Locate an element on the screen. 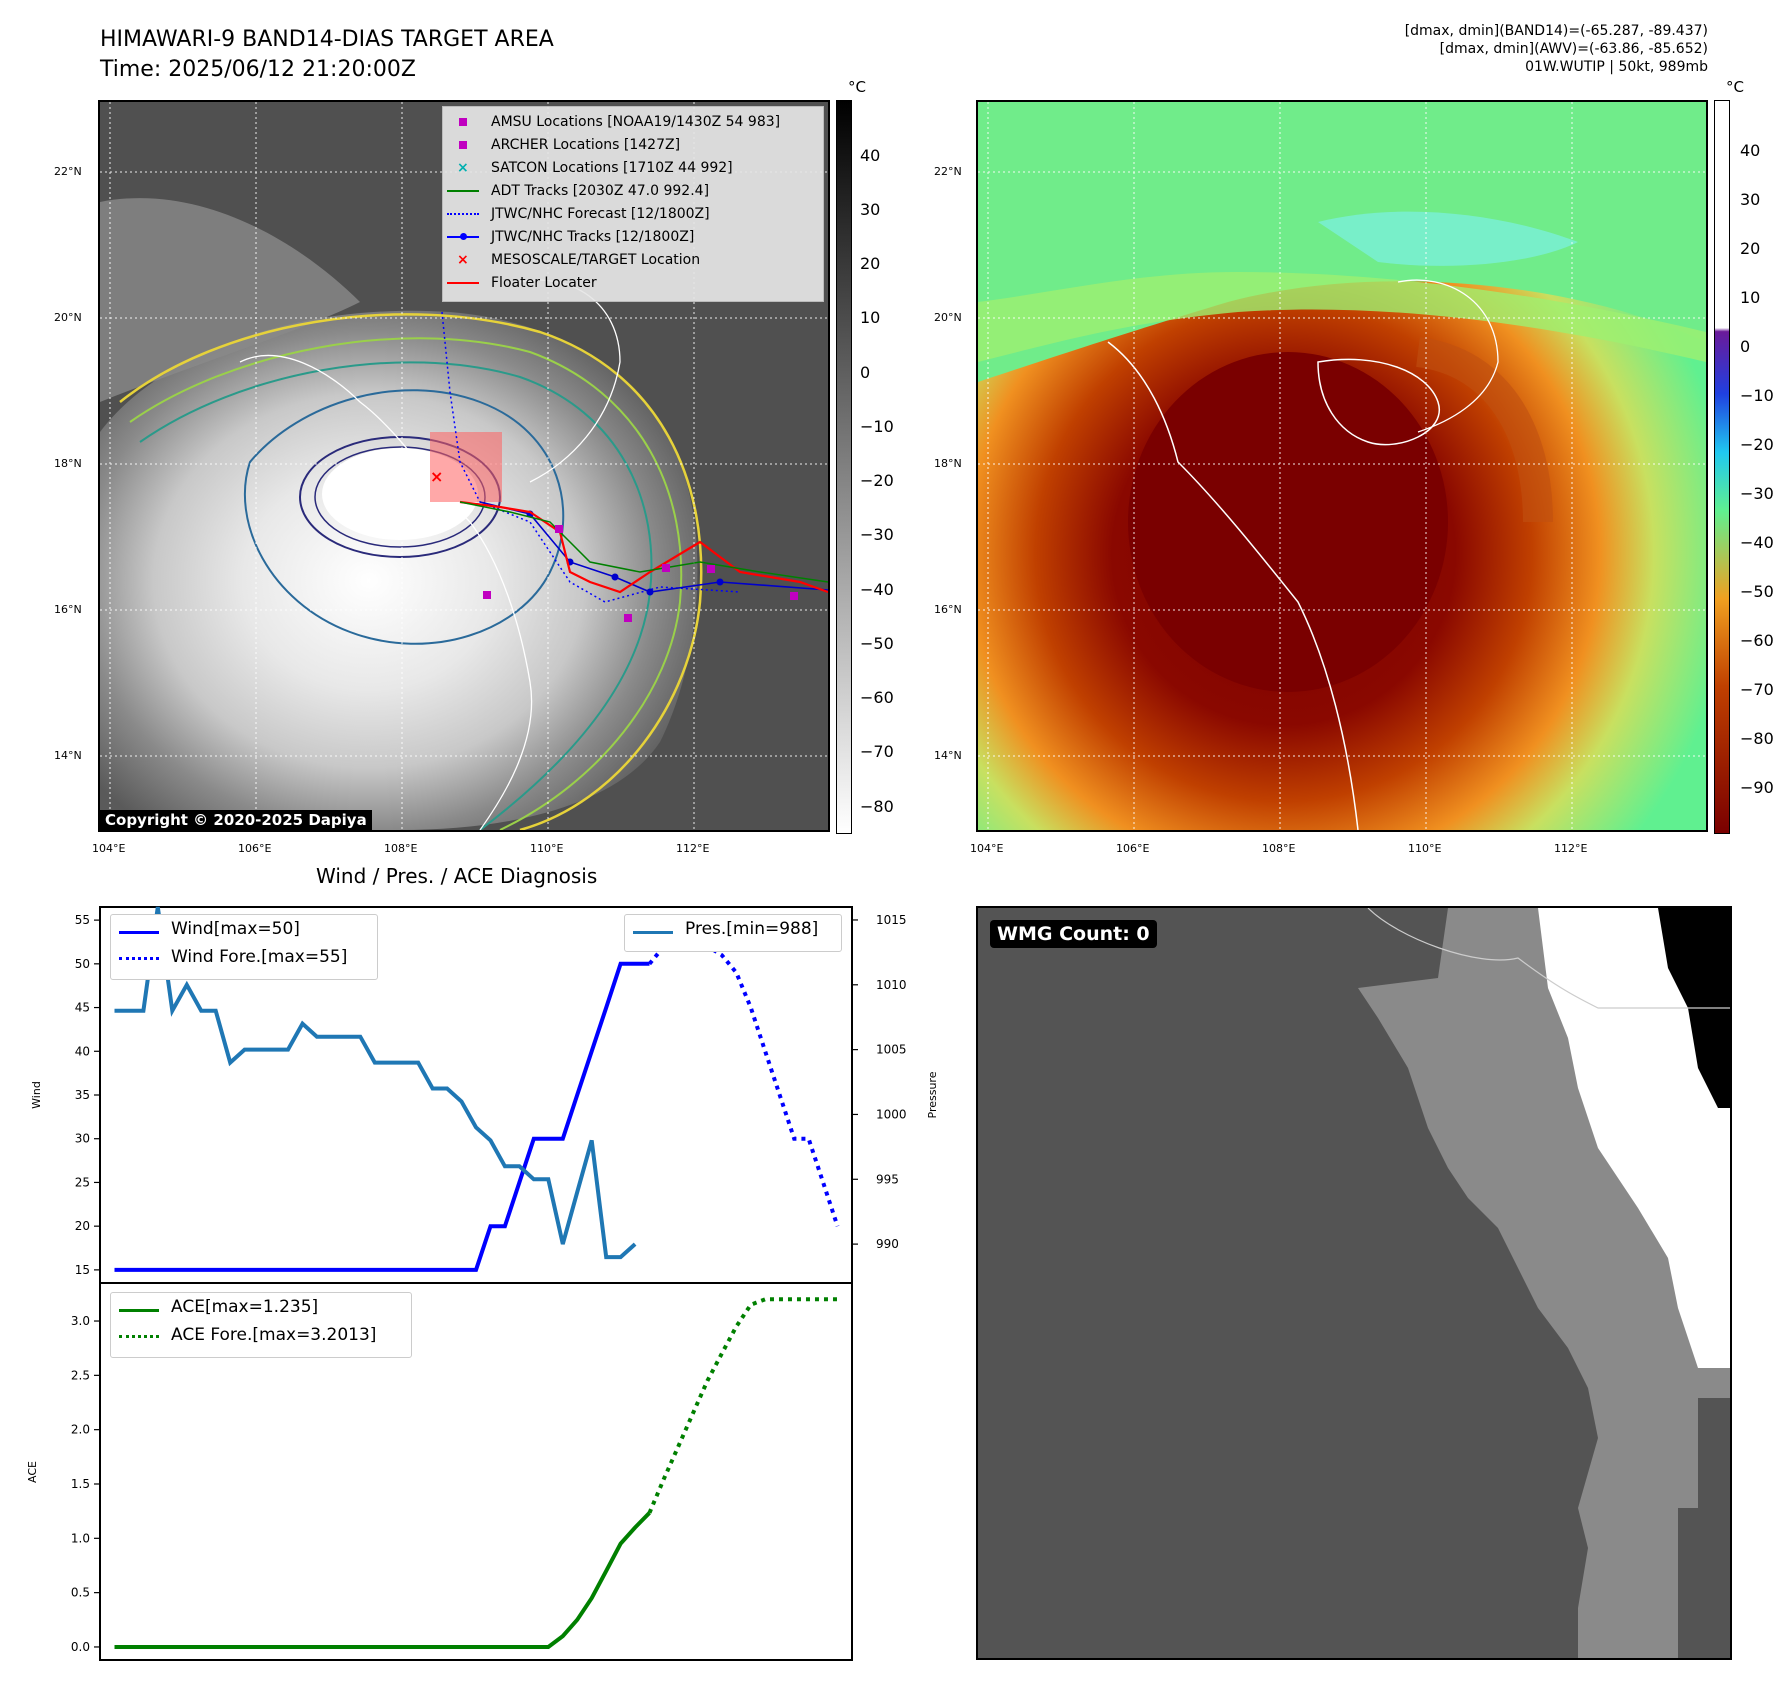  pressure-tick-label: 1015 is located at coordinates (891, 920).